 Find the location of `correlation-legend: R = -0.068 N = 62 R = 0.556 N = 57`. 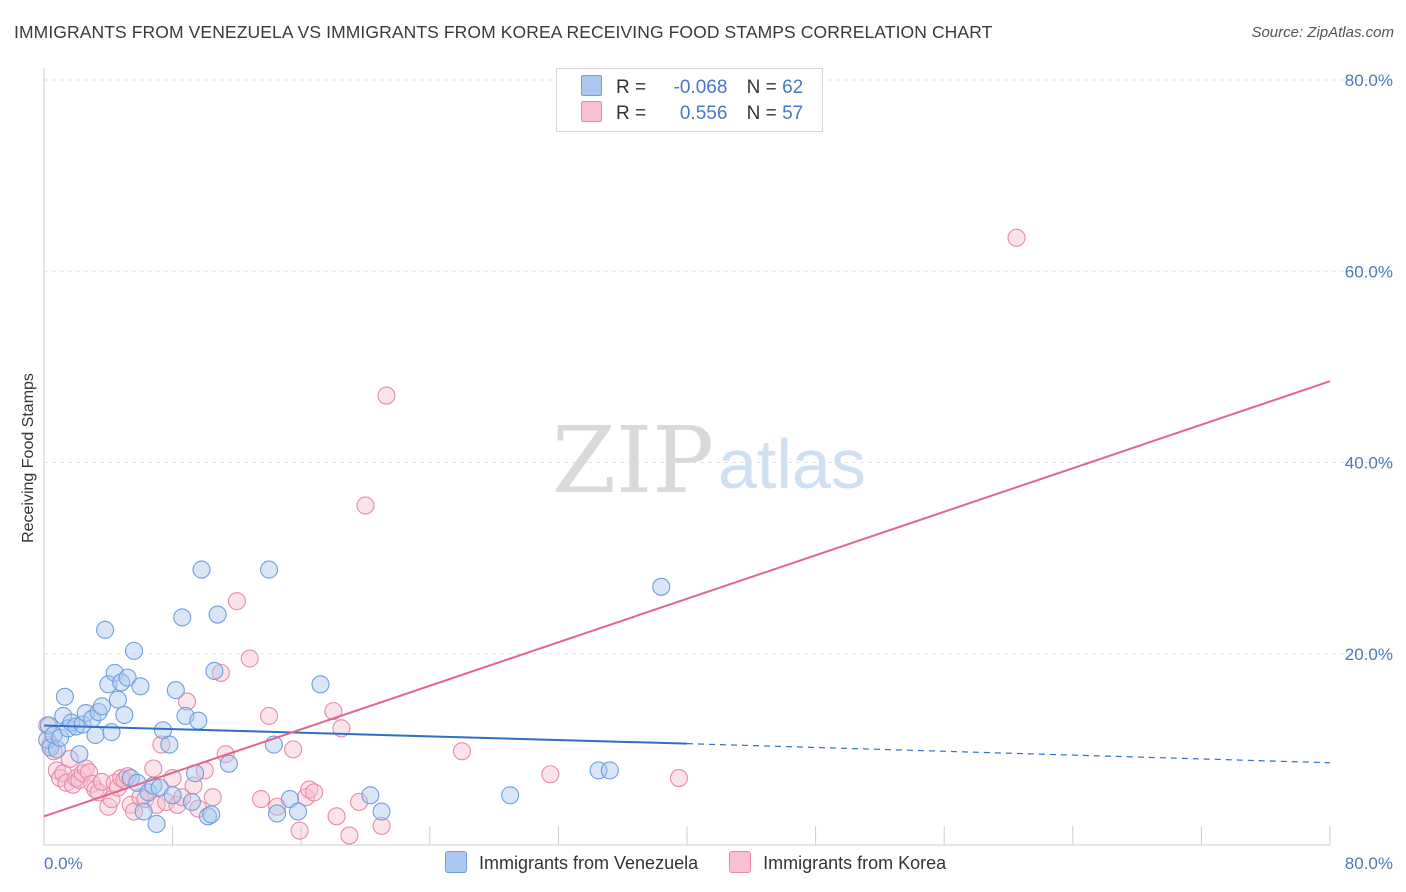

correlation-legend: R = -0.068 N = 62 R = 0.556 N = 57 is located at coordinates (689, 100).